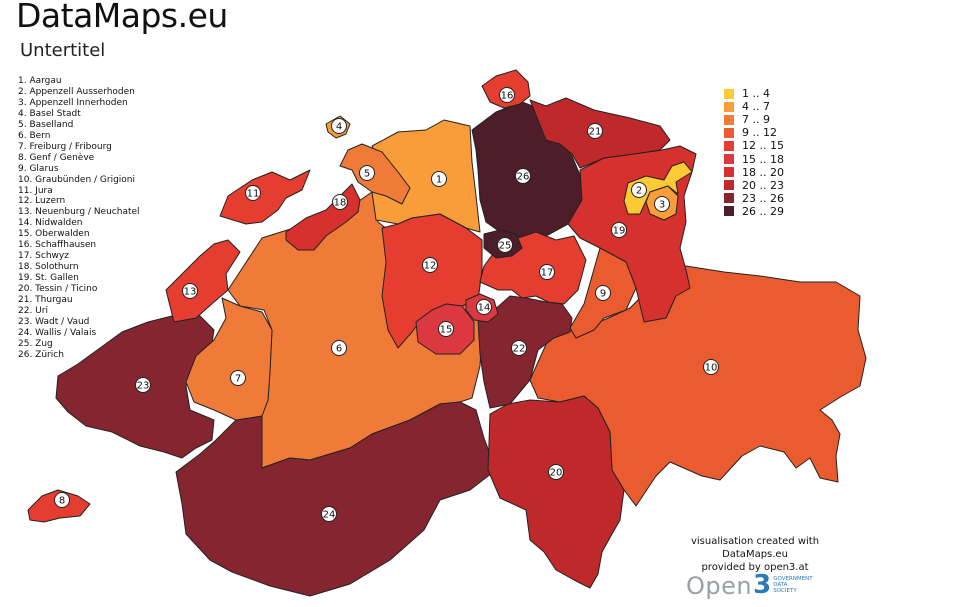  Describe the element at coordinates (63, 50) in the screenshot. I see `map-subtitle: Untertitel` at that location.